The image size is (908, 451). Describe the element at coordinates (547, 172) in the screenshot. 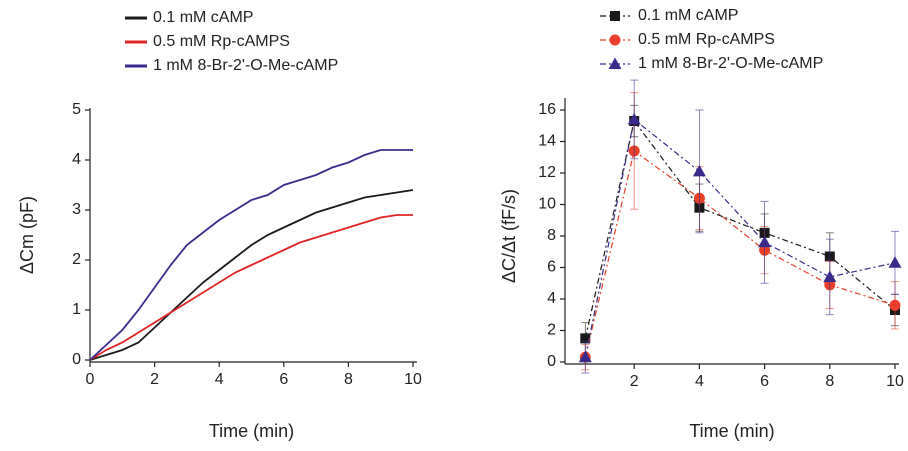

I see `y-tick-label: 12` at that location.